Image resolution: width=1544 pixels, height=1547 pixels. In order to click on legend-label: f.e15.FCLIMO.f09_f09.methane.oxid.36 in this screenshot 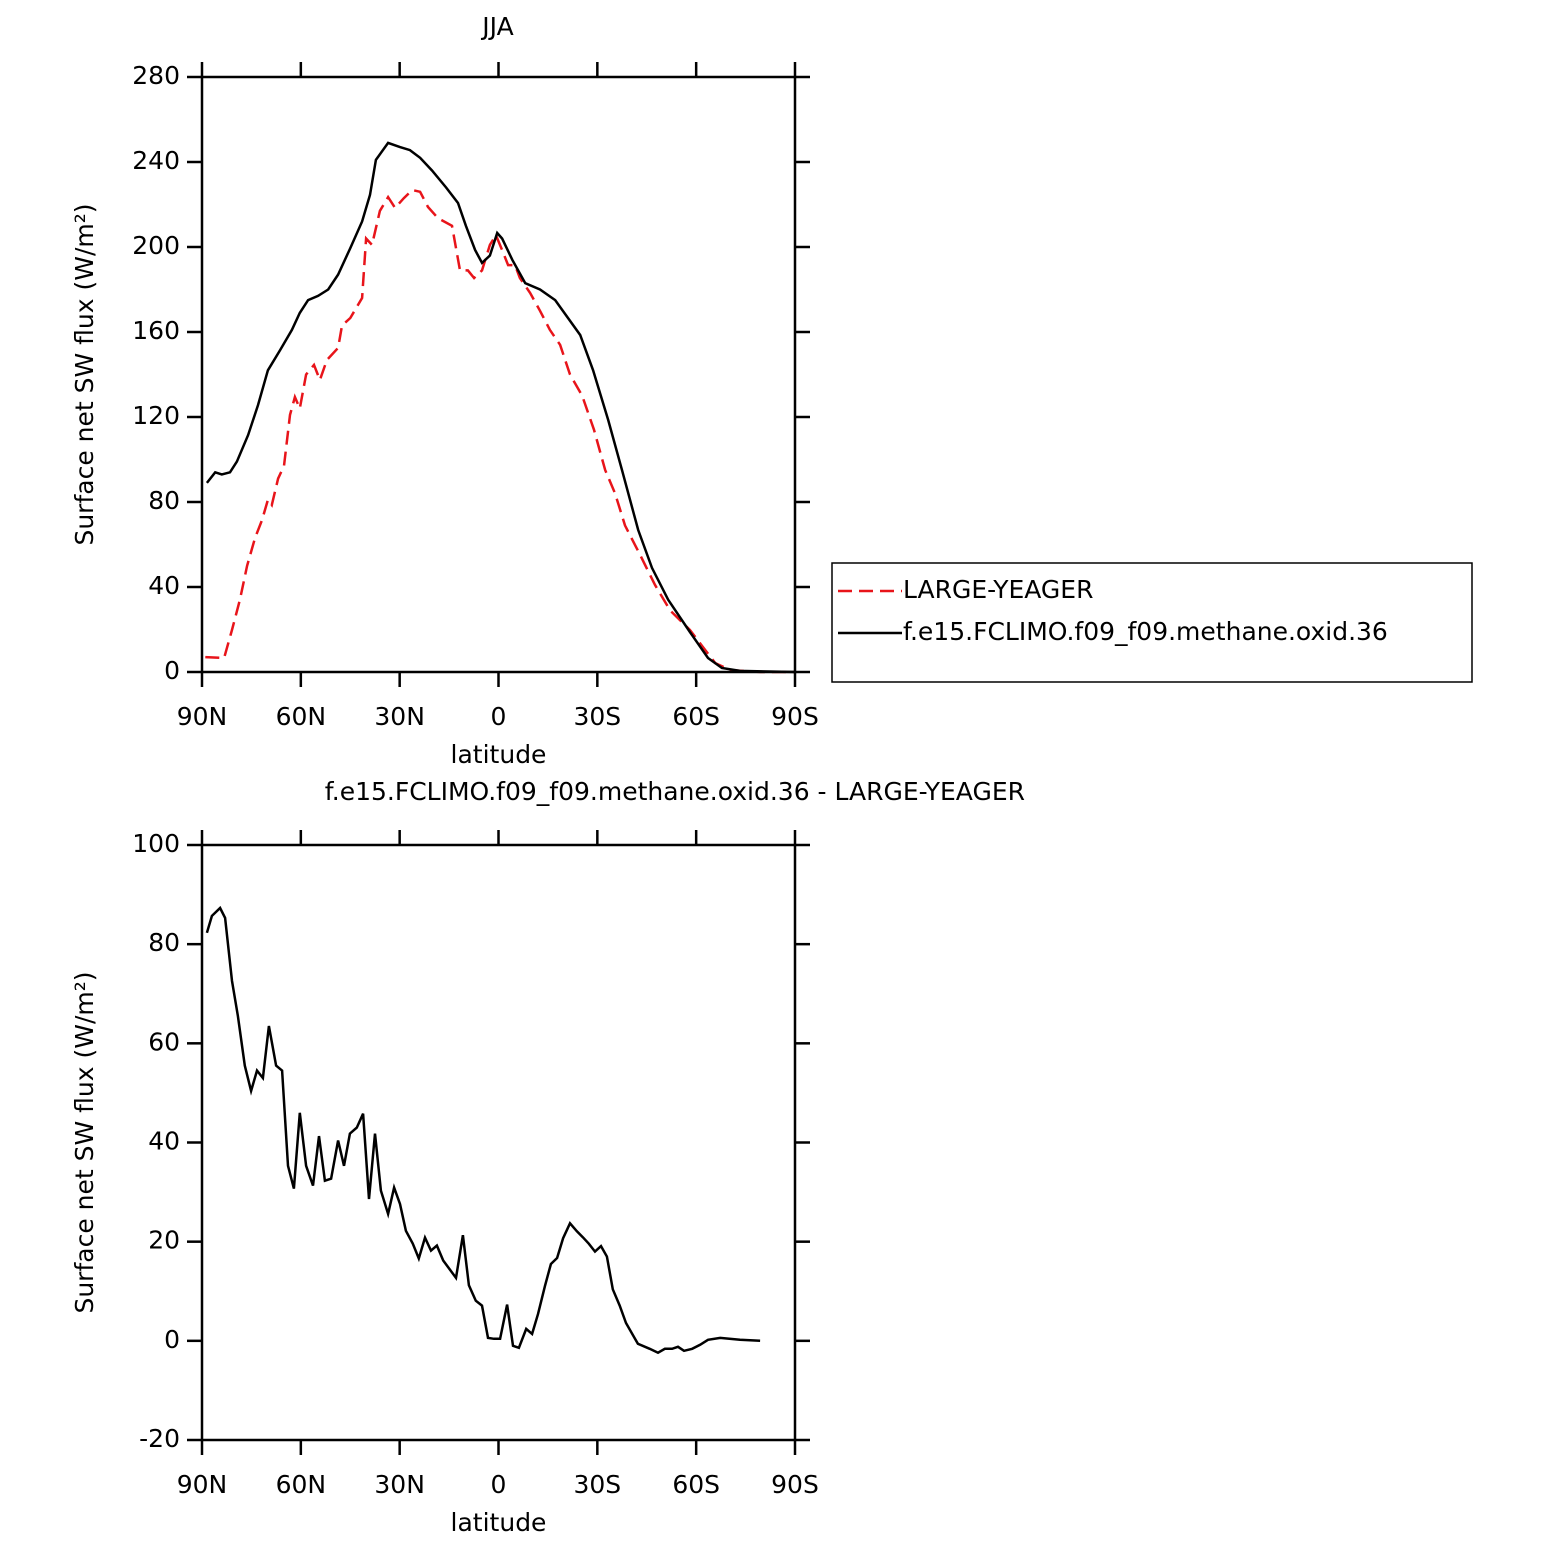, I will do `click(1145, 631)`.